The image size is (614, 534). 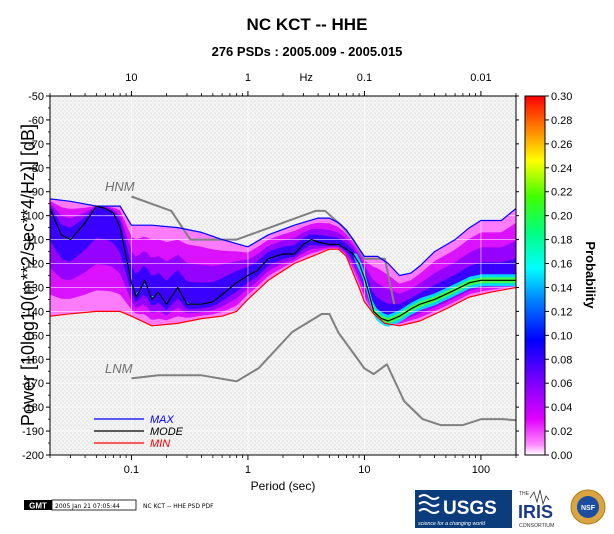 What do you see at coordinates (305, 78) in the screenshot?
I see `top-axis-label: Hz` at bounding box center [305, 78].